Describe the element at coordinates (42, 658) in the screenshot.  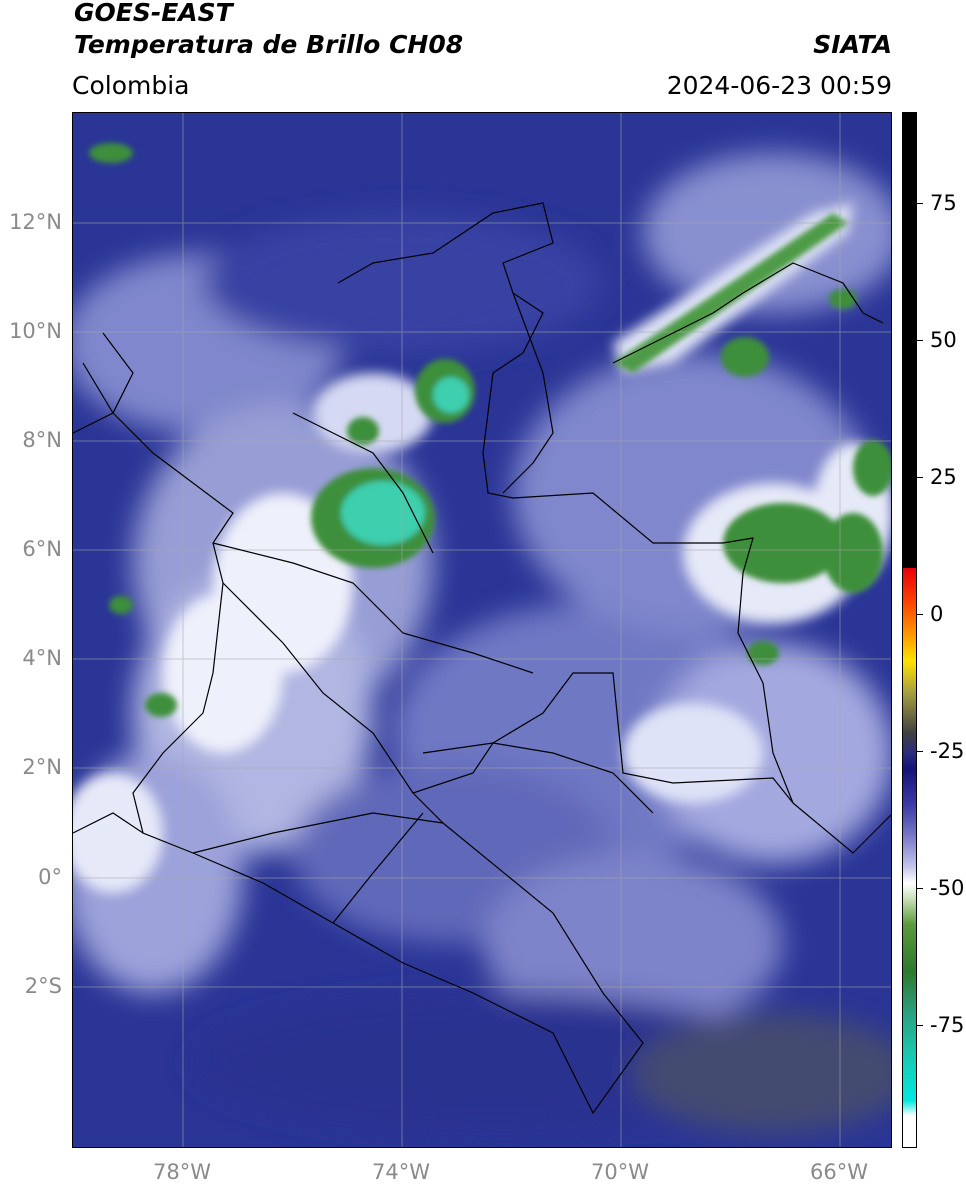
I see `lat-label-4n: 4°N` at that location.